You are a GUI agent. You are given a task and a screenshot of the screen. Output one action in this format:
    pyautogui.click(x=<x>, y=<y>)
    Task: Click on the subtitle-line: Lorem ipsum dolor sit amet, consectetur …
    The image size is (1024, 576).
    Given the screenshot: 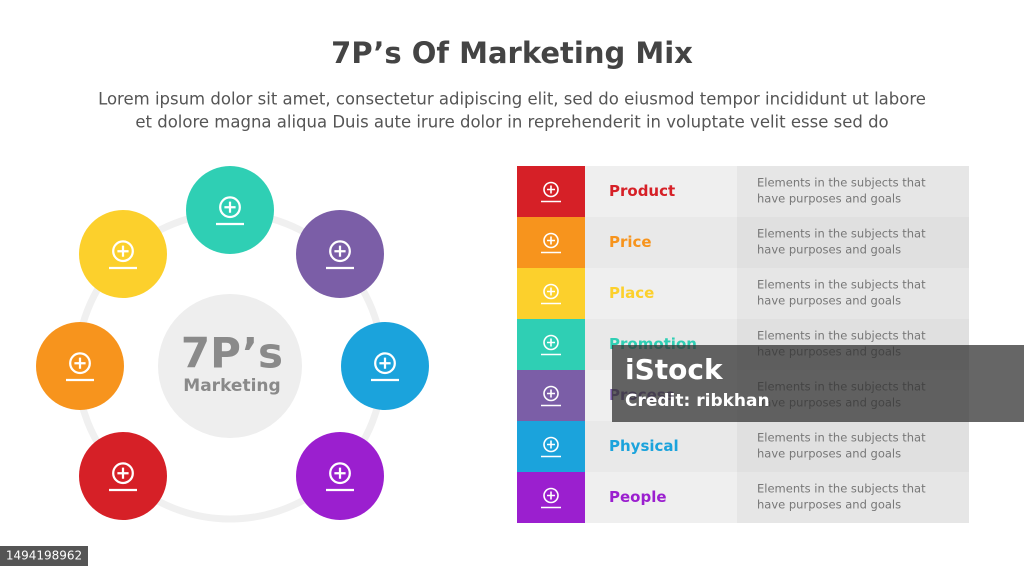 What is the action you would take?
    pyautogui.click(x=512, y=99)
    